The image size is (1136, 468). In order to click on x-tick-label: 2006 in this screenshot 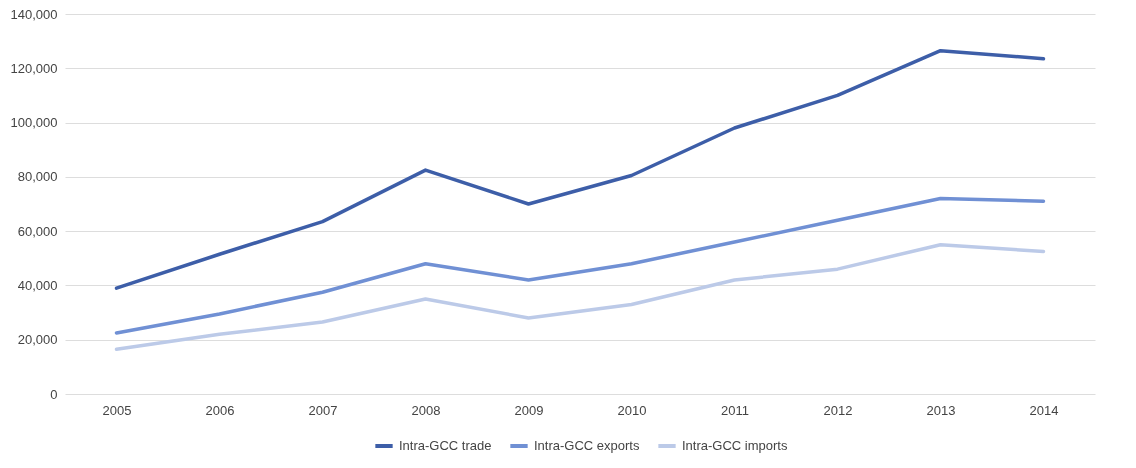, I will do `click(220, 410)`.